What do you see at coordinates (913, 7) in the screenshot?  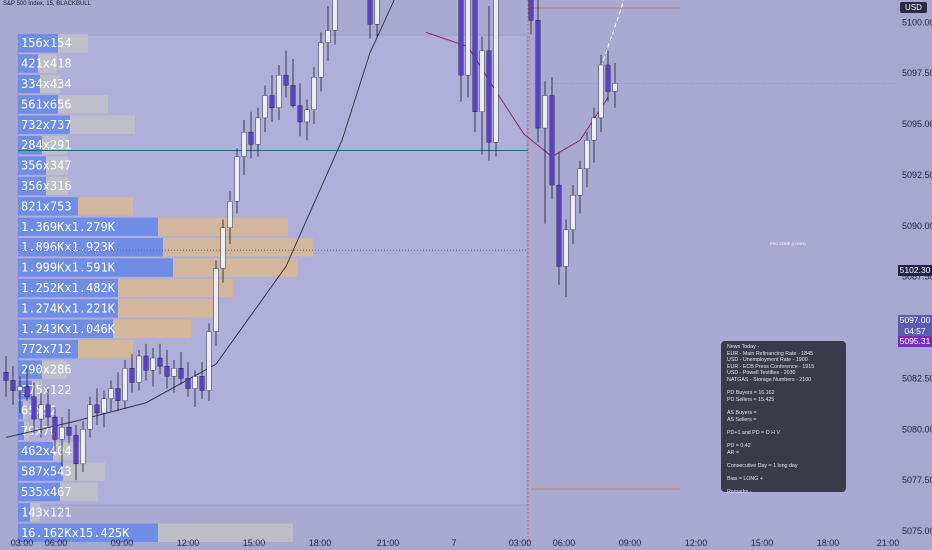 I see `currency-badge: USD` at bounding box center [913, 7].